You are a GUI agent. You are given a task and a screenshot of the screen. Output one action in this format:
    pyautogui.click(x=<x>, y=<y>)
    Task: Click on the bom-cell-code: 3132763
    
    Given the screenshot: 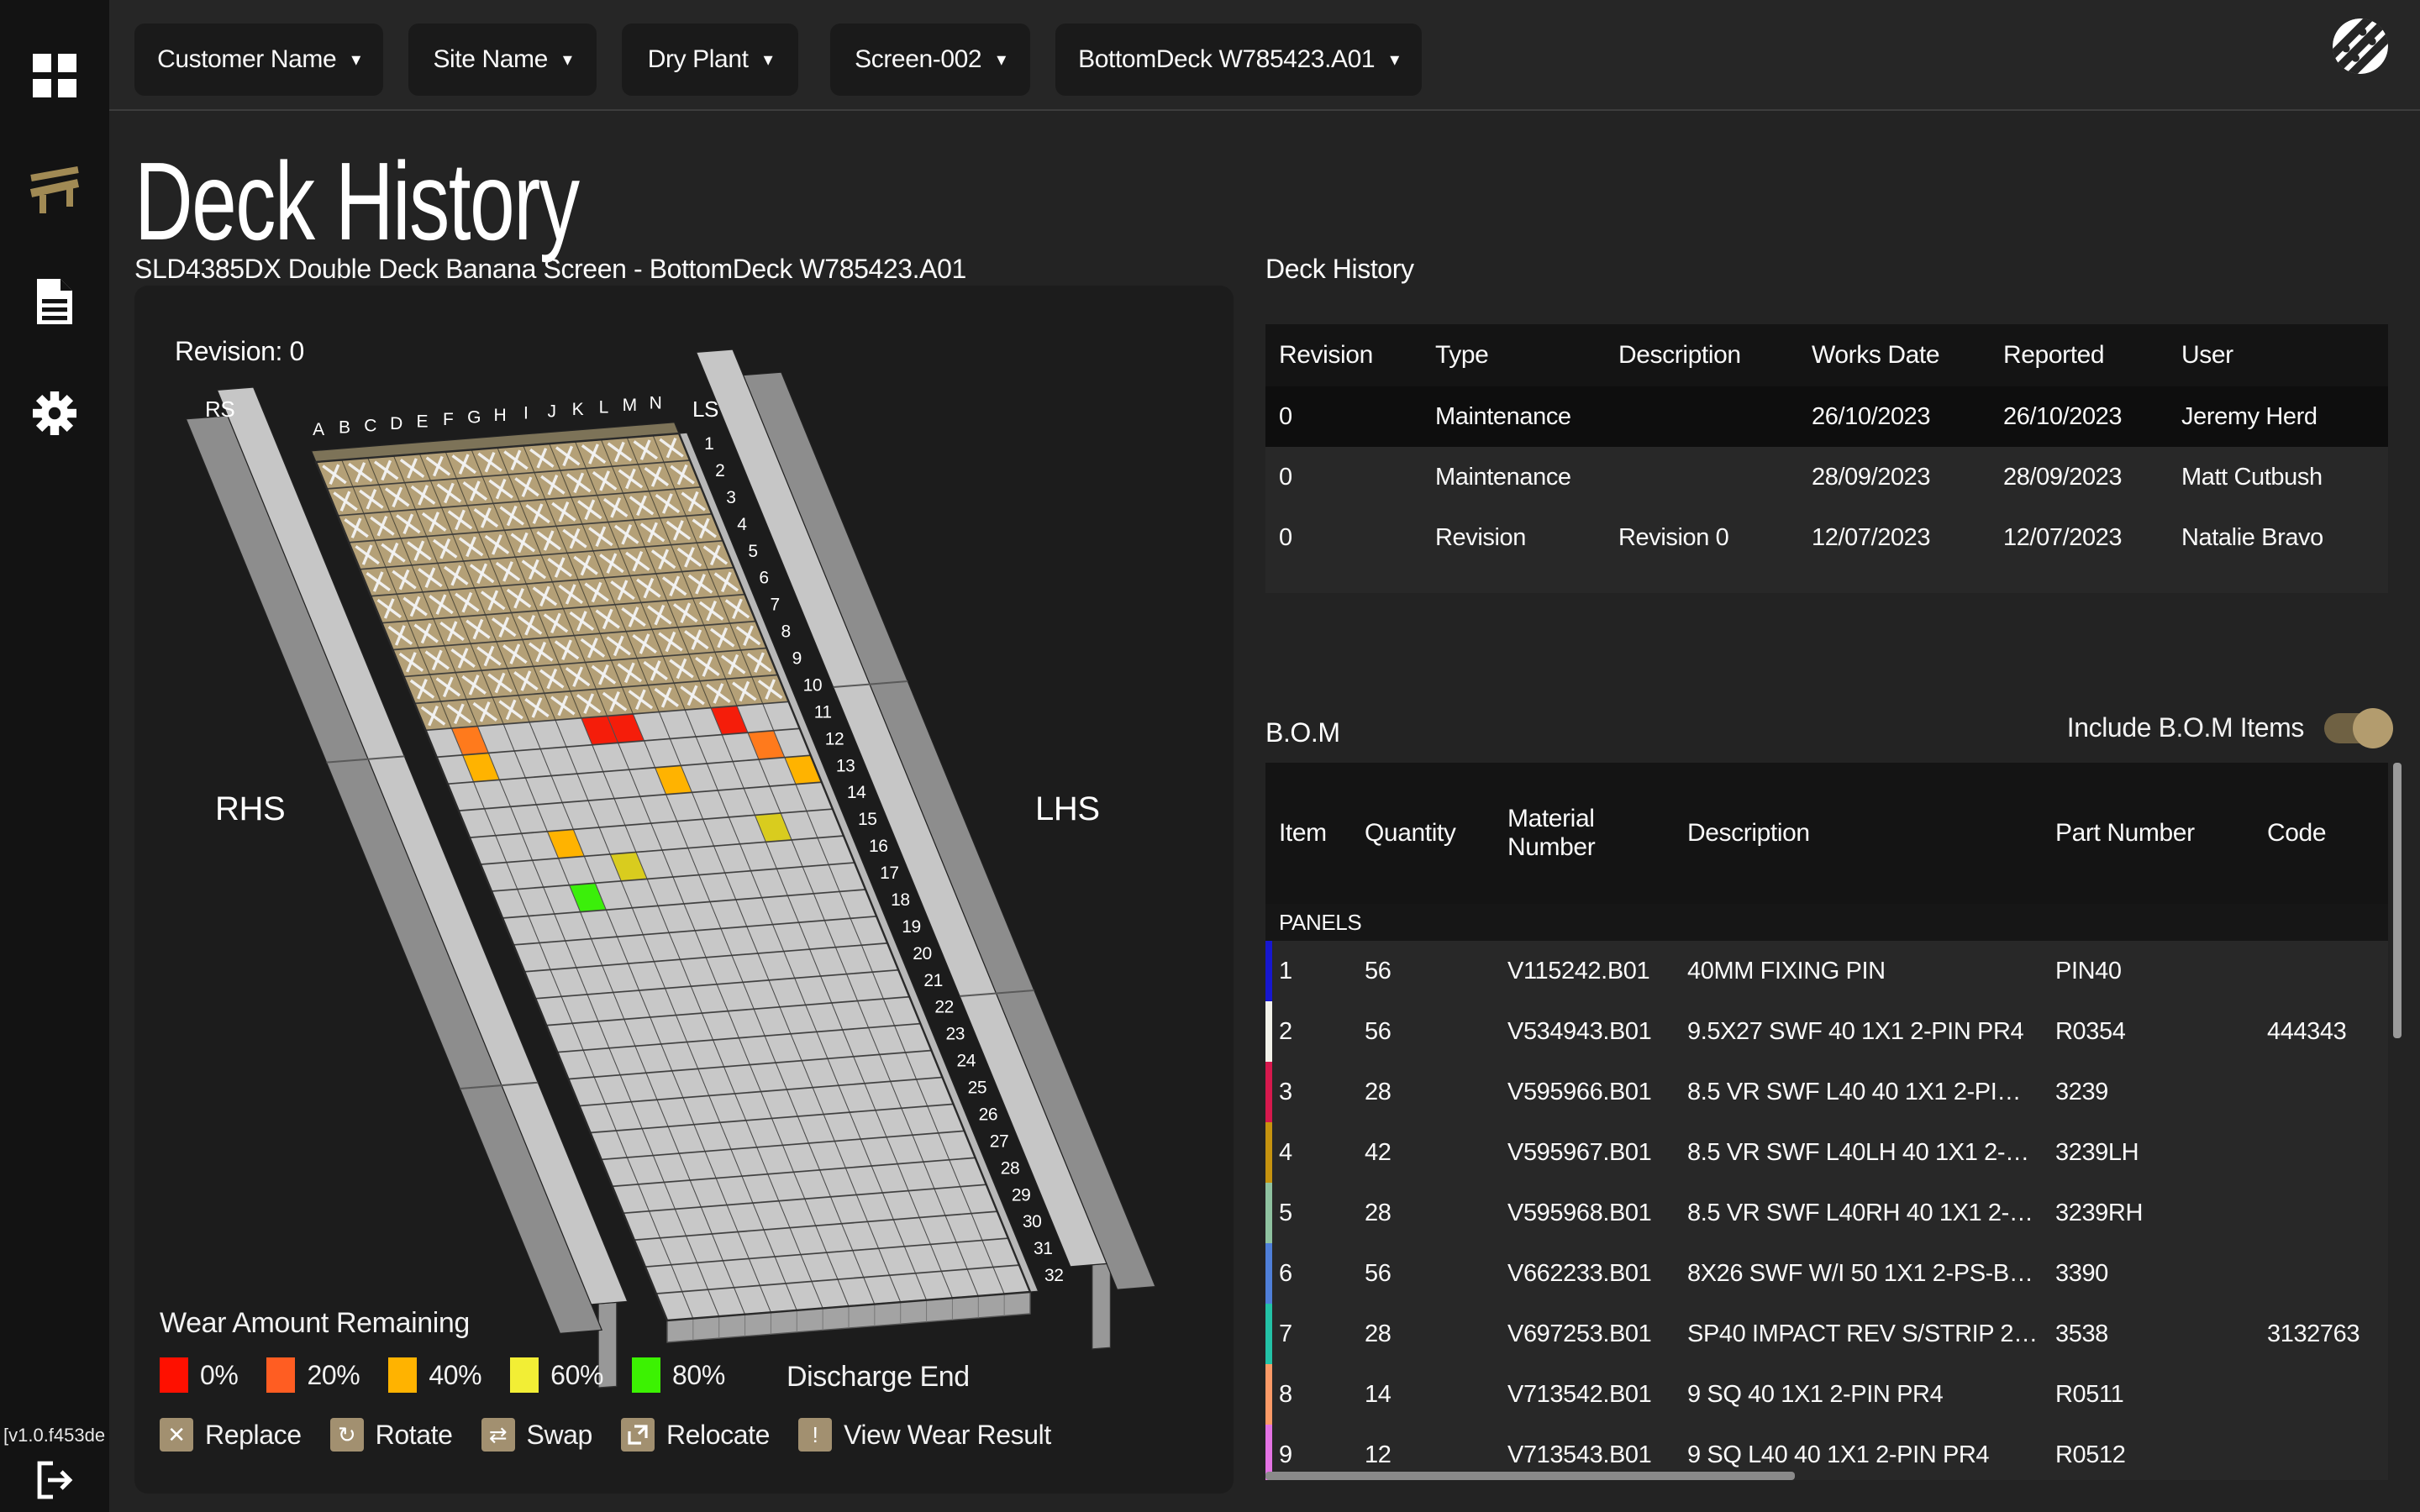 What is the action you would take?
    pyautogui.click(x=2313, y=1333)
    